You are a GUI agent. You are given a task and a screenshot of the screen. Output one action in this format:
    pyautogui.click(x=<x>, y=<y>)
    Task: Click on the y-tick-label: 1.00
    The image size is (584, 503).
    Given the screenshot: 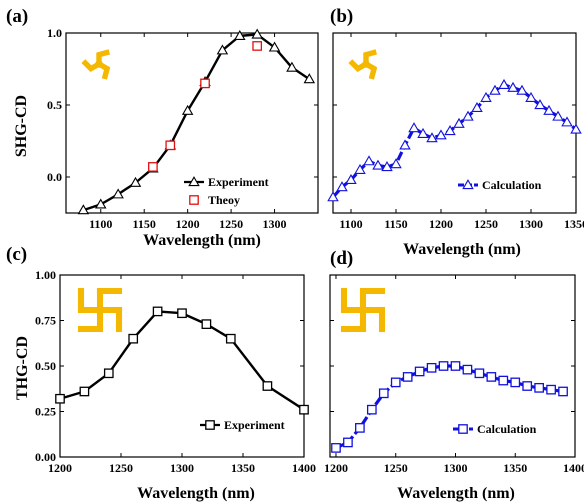 What is the action you would take?
    pyautogui.click(x=45, y=275)
    